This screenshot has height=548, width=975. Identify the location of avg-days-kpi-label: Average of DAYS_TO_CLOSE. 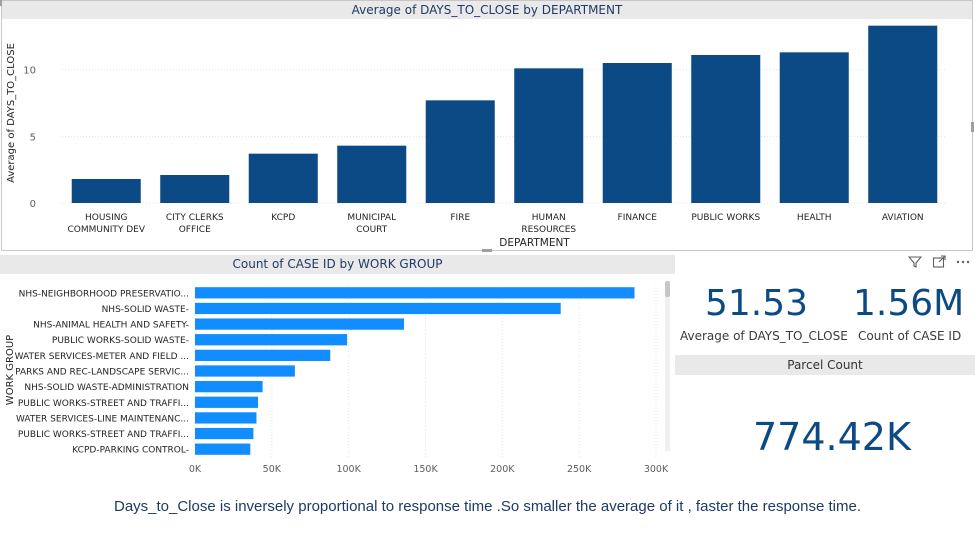
(764, 336).